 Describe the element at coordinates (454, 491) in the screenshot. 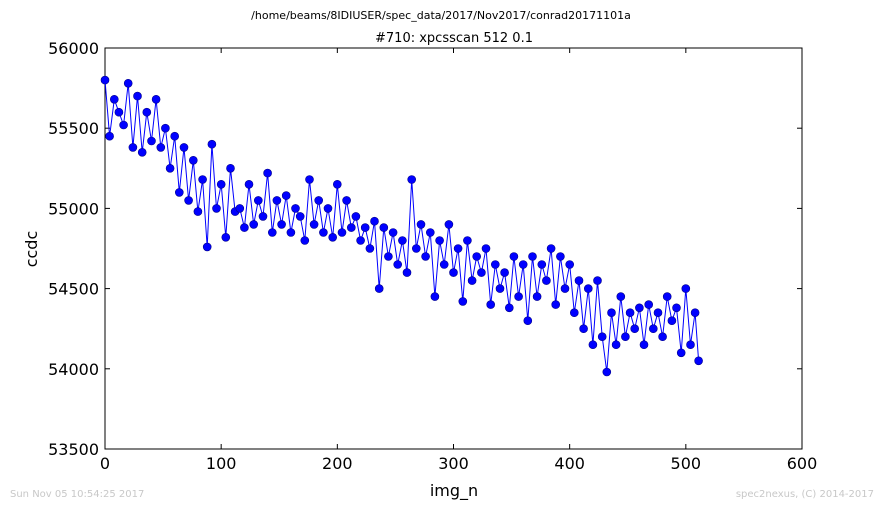

I see `x-axis-label: img_n` at that location.